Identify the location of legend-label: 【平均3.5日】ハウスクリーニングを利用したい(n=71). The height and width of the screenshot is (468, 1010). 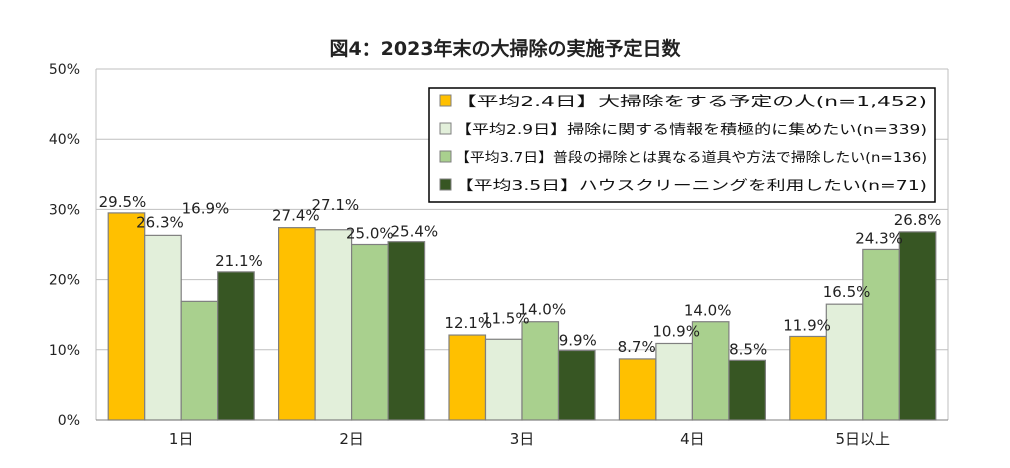
(691, 186).